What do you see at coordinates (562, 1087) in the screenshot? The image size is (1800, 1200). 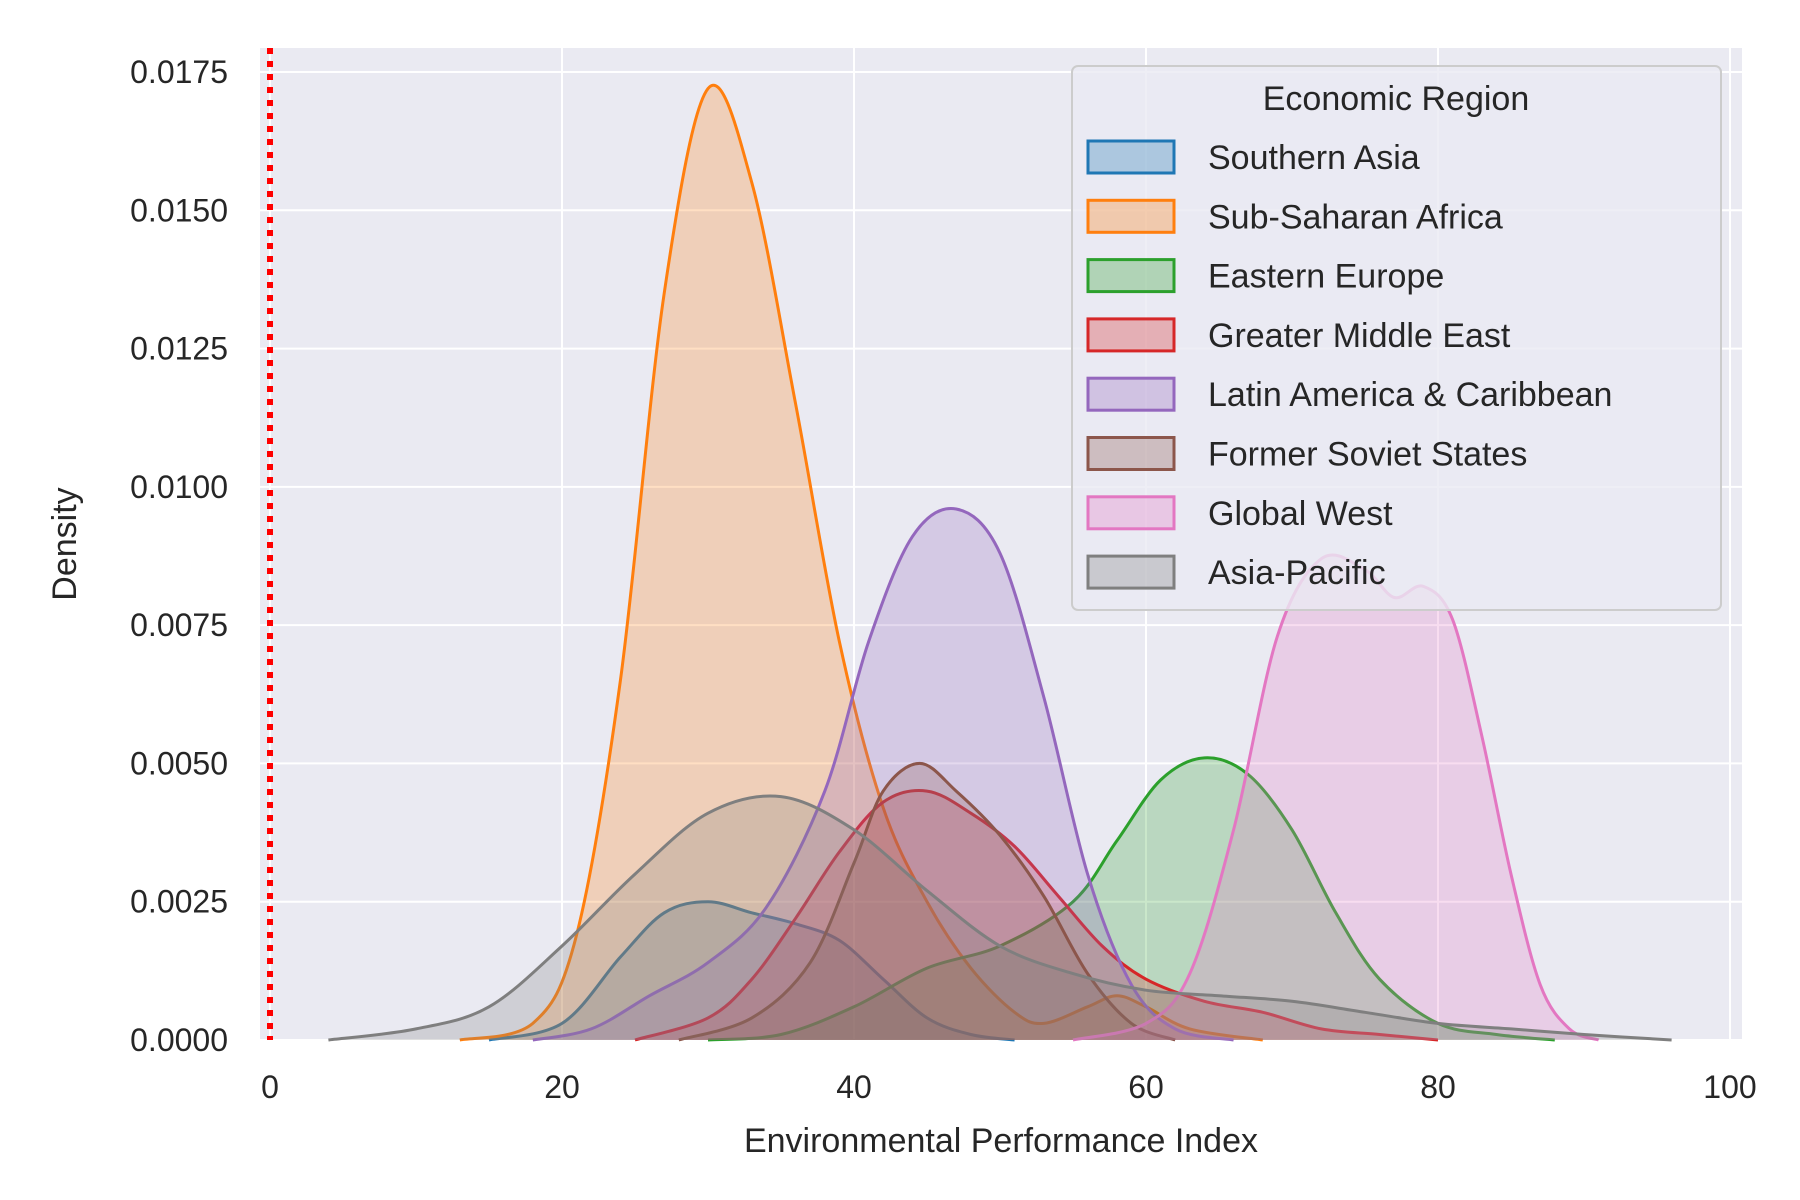 I see `x-tick-label: 20` at bounding box center [562, 1087].